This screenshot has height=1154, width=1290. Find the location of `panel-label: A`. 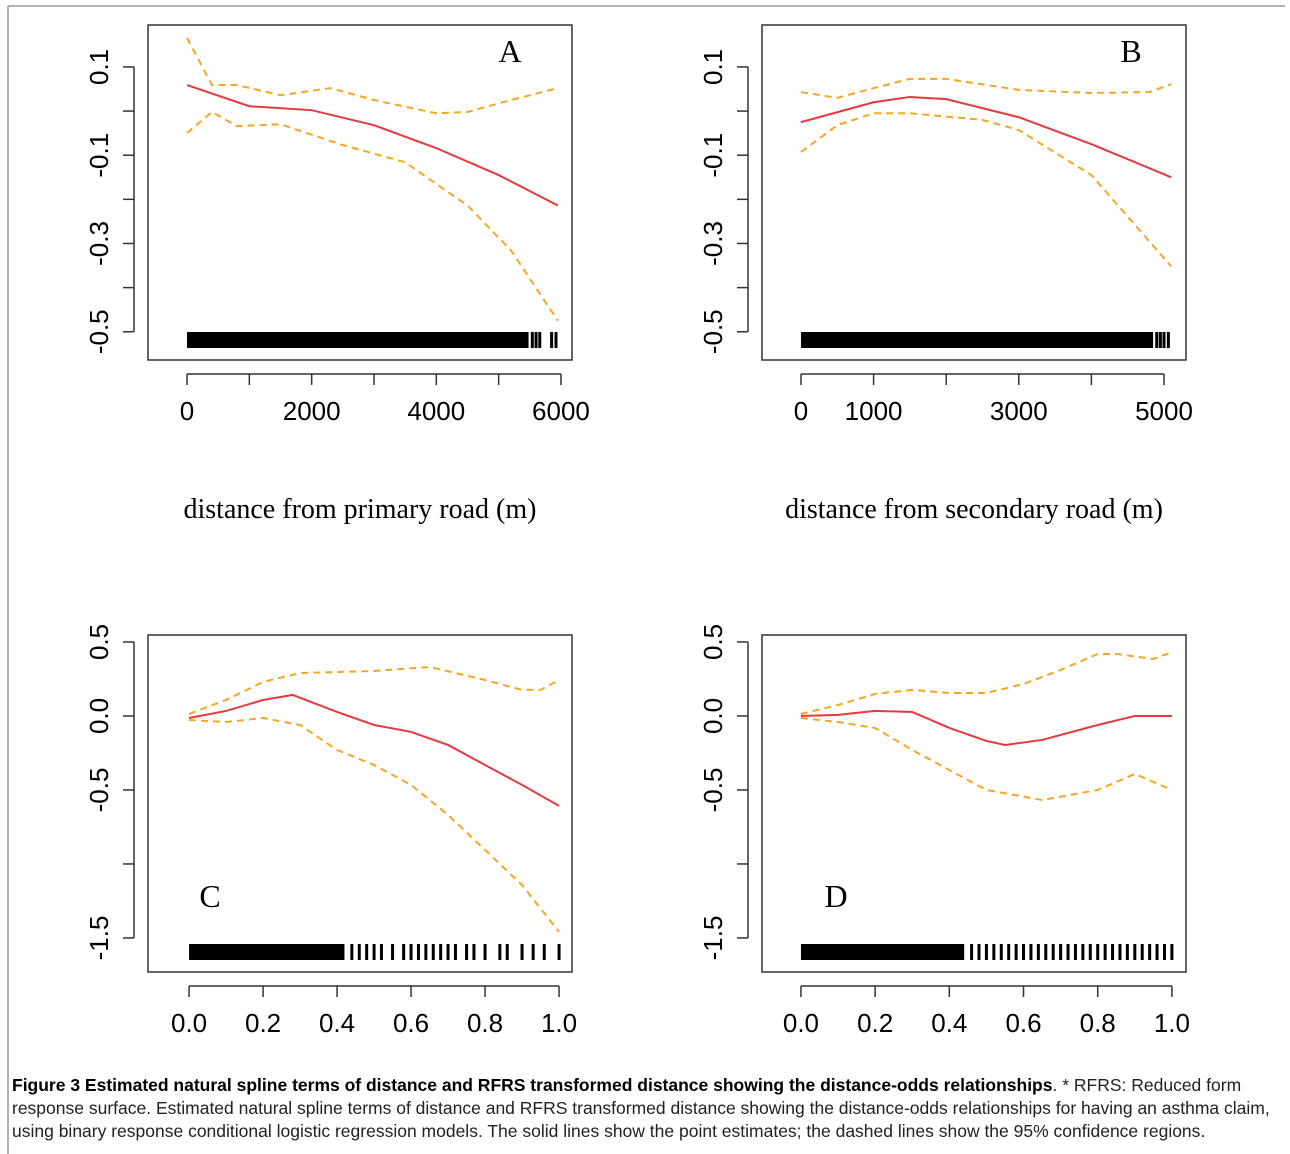

panel-label: A is located at coordinates (509, 51).